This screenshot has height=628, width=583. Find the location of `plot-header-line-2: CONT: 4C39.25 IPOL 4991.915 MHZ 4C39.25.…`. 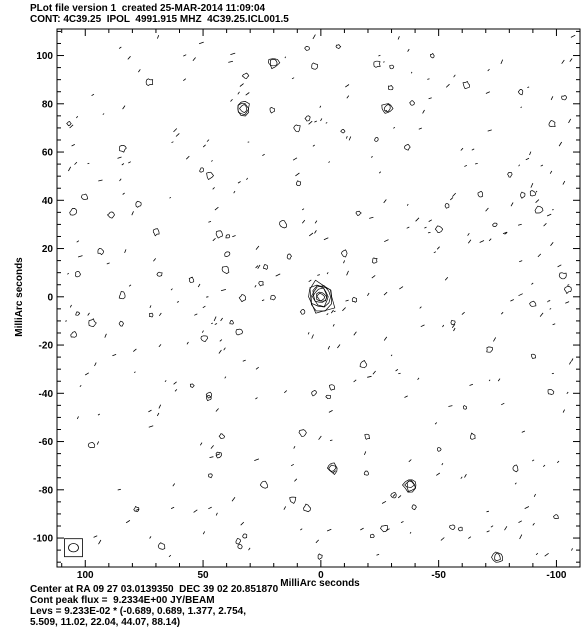

plot-header-line-2: CONT: 4C39.25 IPOL 4991.915 MHZ 4C39.25.… is located at coordinates (159, 19).